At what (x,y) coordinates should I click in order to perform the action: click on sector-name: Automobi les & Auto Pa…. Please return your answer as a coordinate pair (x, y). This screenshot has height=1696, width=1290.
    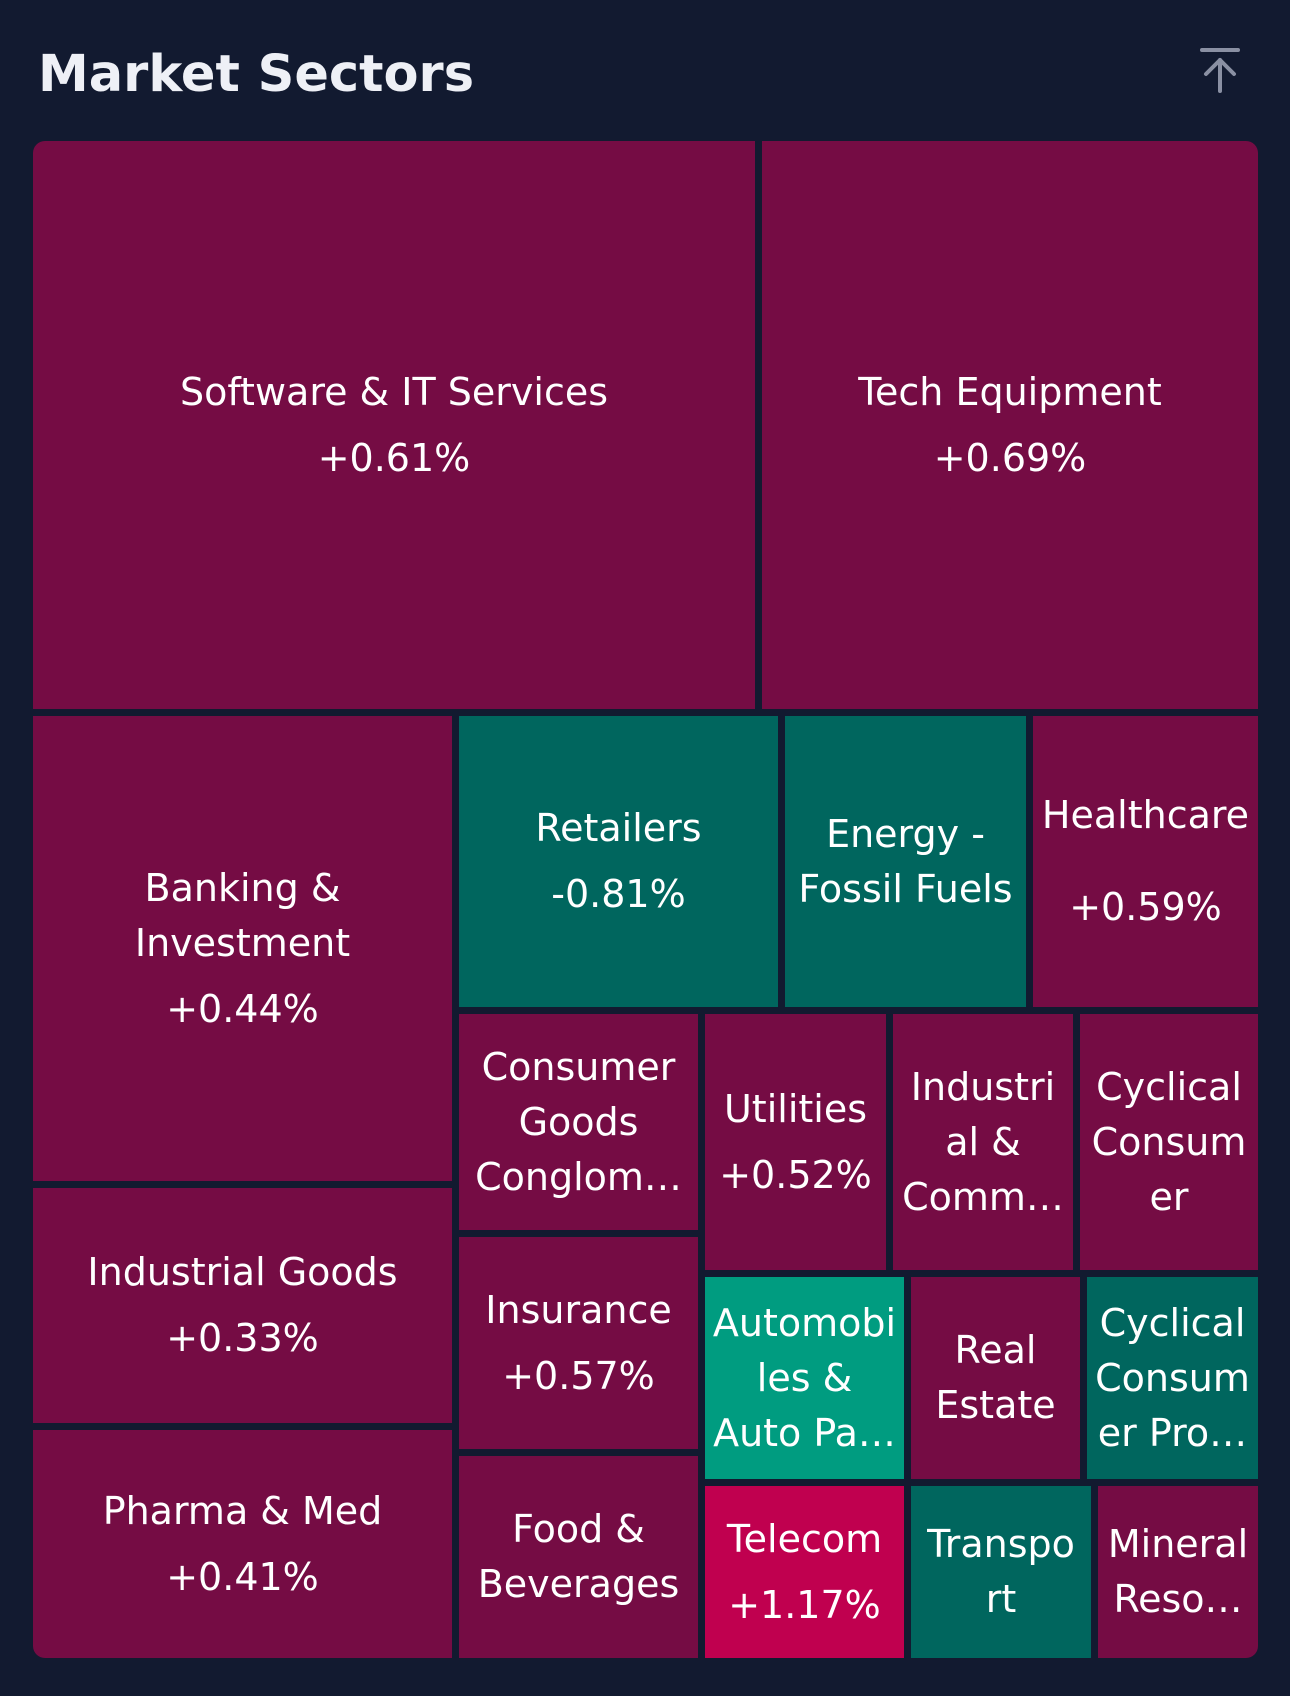
    Looking at the image, I should click on (804, 1377).